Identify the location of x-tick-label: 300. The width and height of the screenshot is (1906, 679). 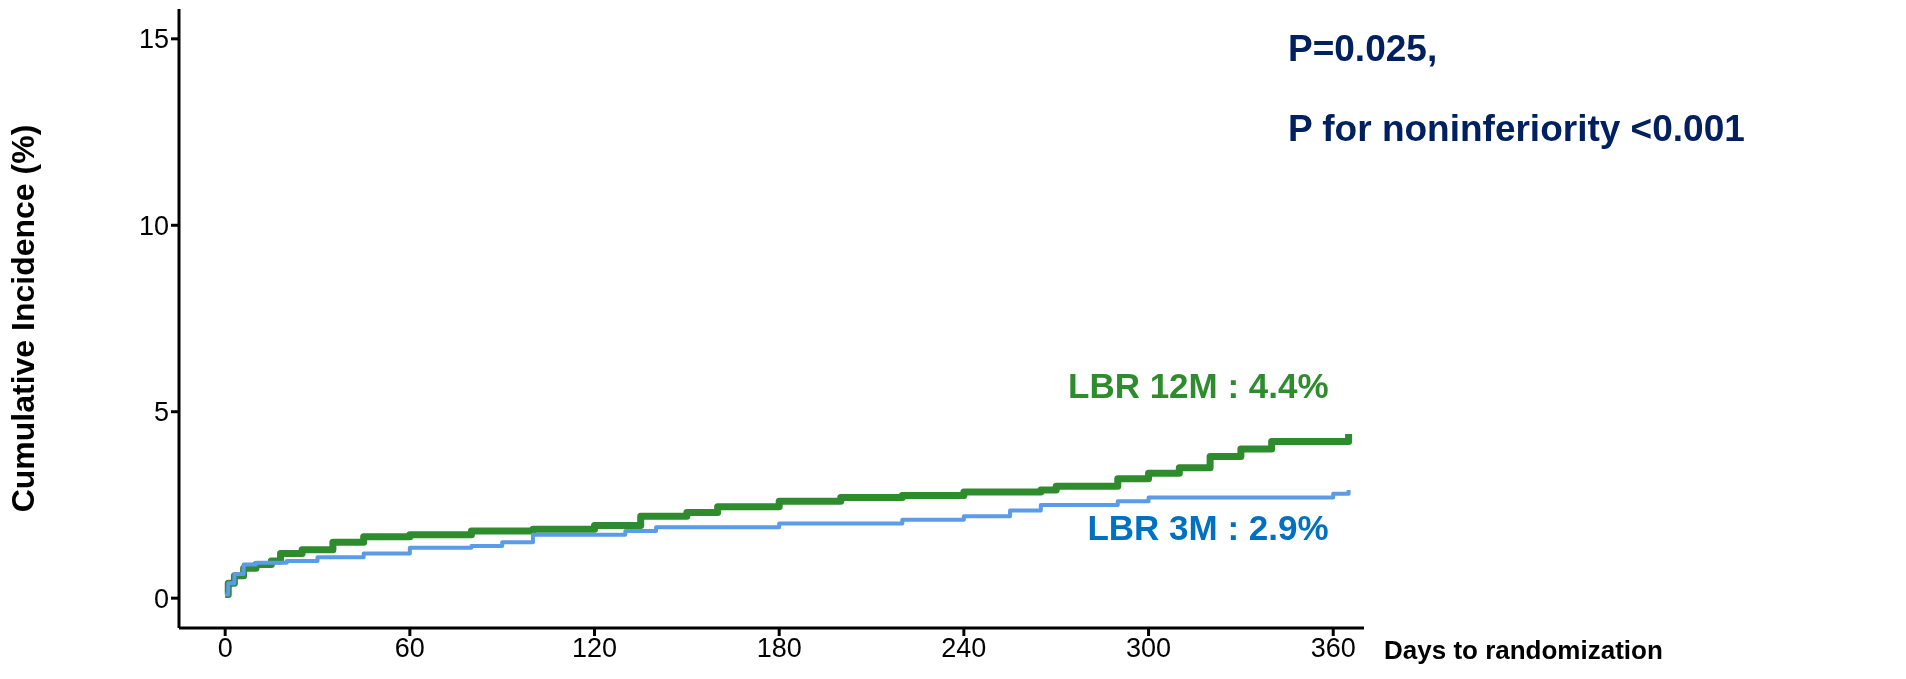
(1149, 648).